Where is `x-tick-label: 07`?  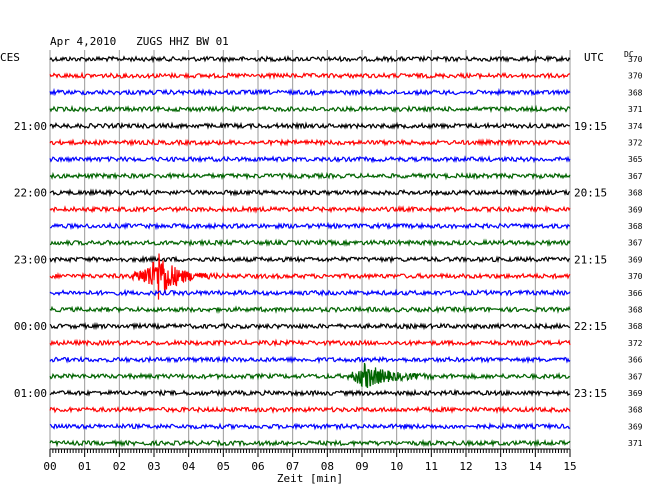 x-tick-label: 07 is located at coordinates (292, 466).